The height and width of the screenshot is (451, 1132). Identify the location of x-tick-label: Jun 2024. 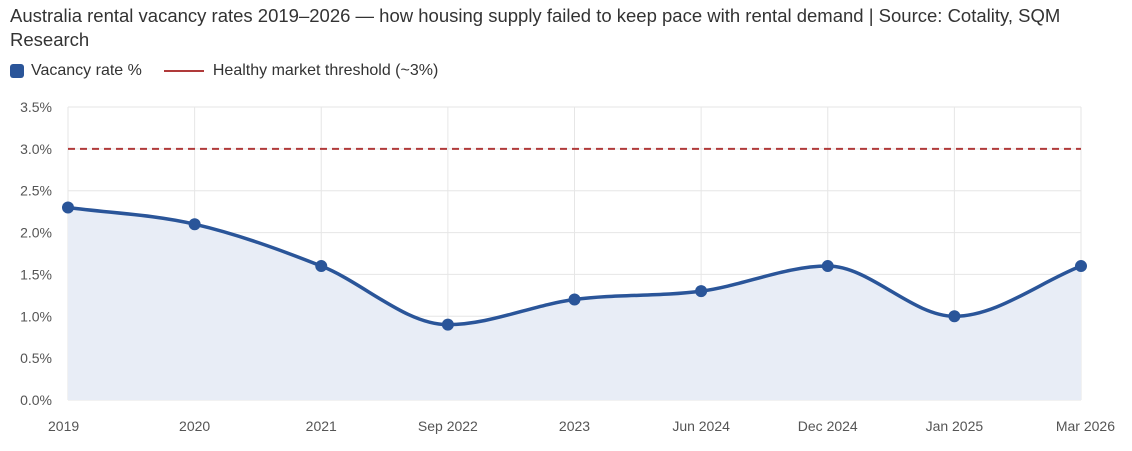
(701, 426).